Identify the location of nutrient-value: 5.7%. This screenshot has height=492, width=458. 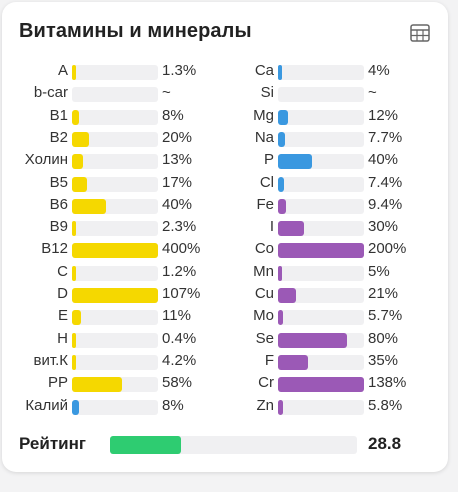
(385, 316).